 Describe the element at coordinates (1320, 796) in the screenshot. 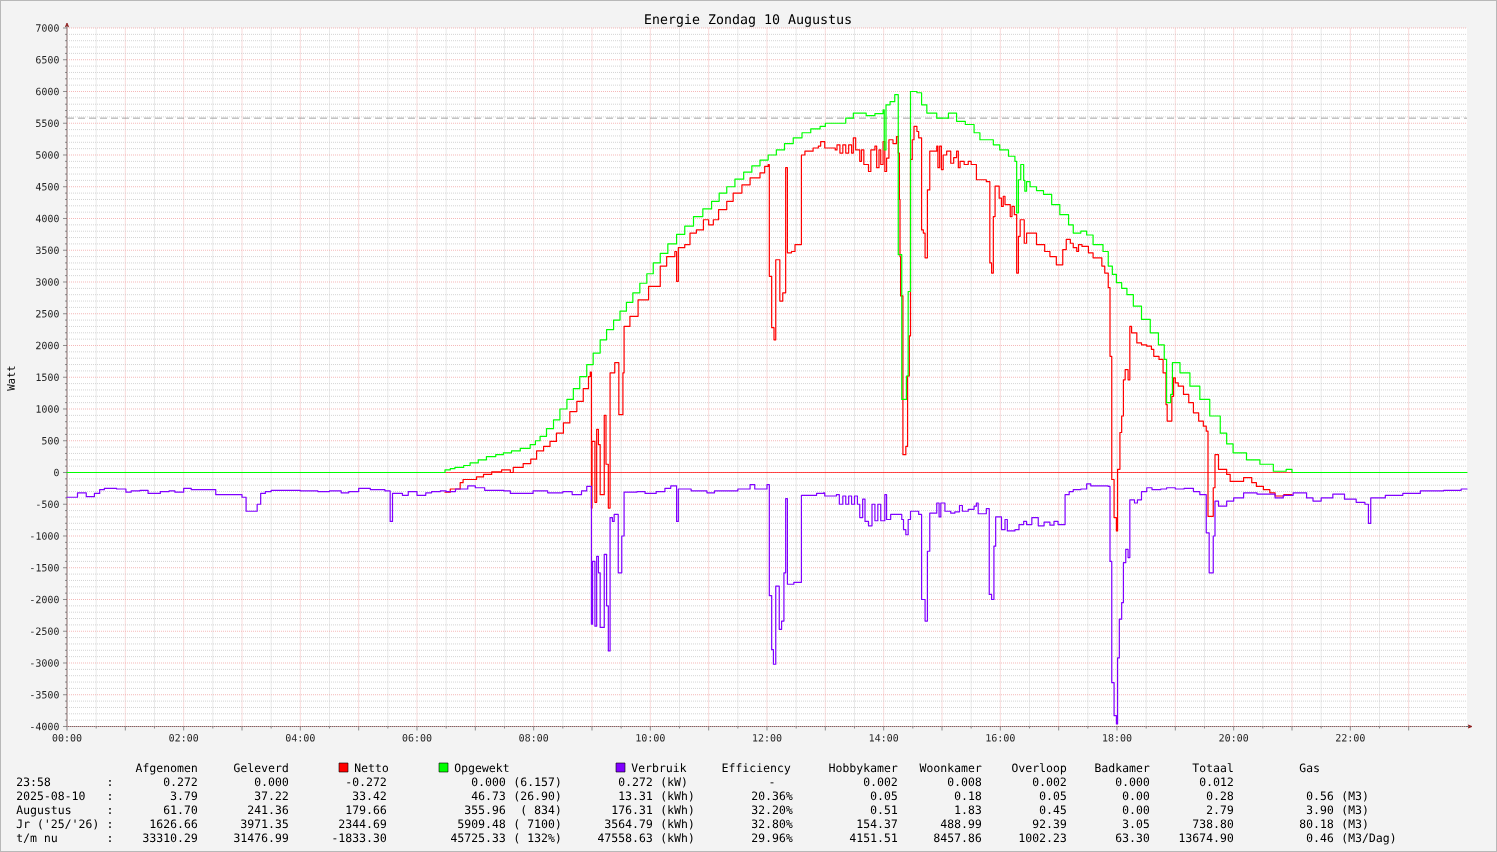

I see `text: 0.56` at that location.